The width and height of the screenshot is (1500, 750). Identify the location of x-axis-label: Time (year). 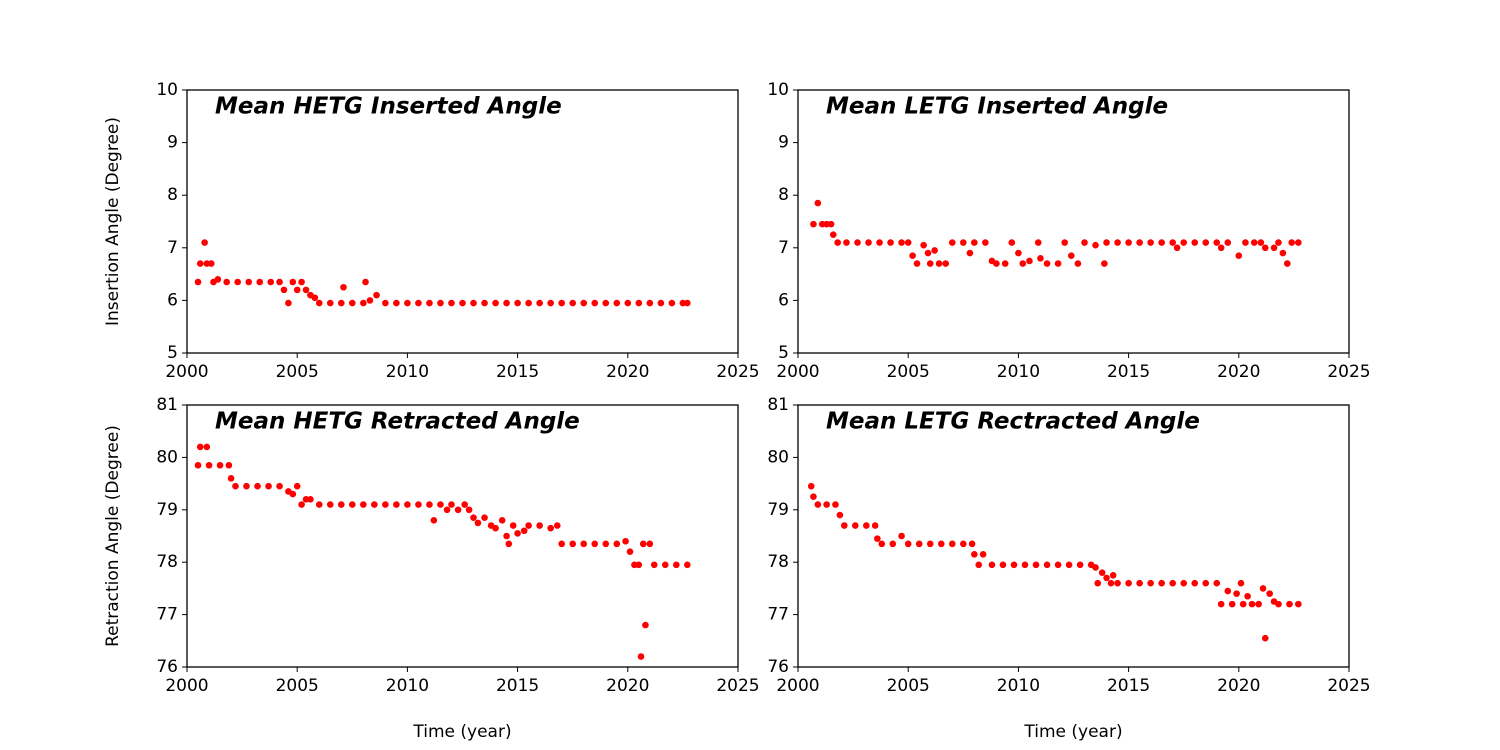
(1072, 732).